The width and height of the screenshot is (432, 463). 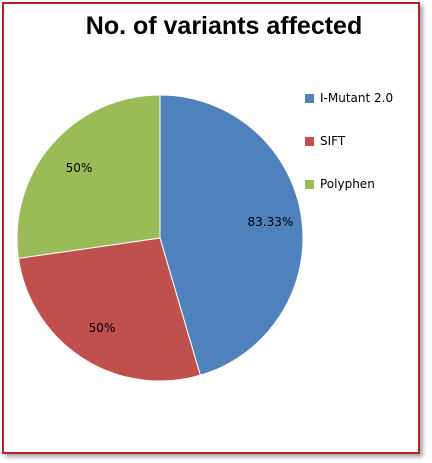 What do you see at coordinates (102, 328) in the screenshot?
I see `data-label-sift: 50%` at bounding box center [102, 328].